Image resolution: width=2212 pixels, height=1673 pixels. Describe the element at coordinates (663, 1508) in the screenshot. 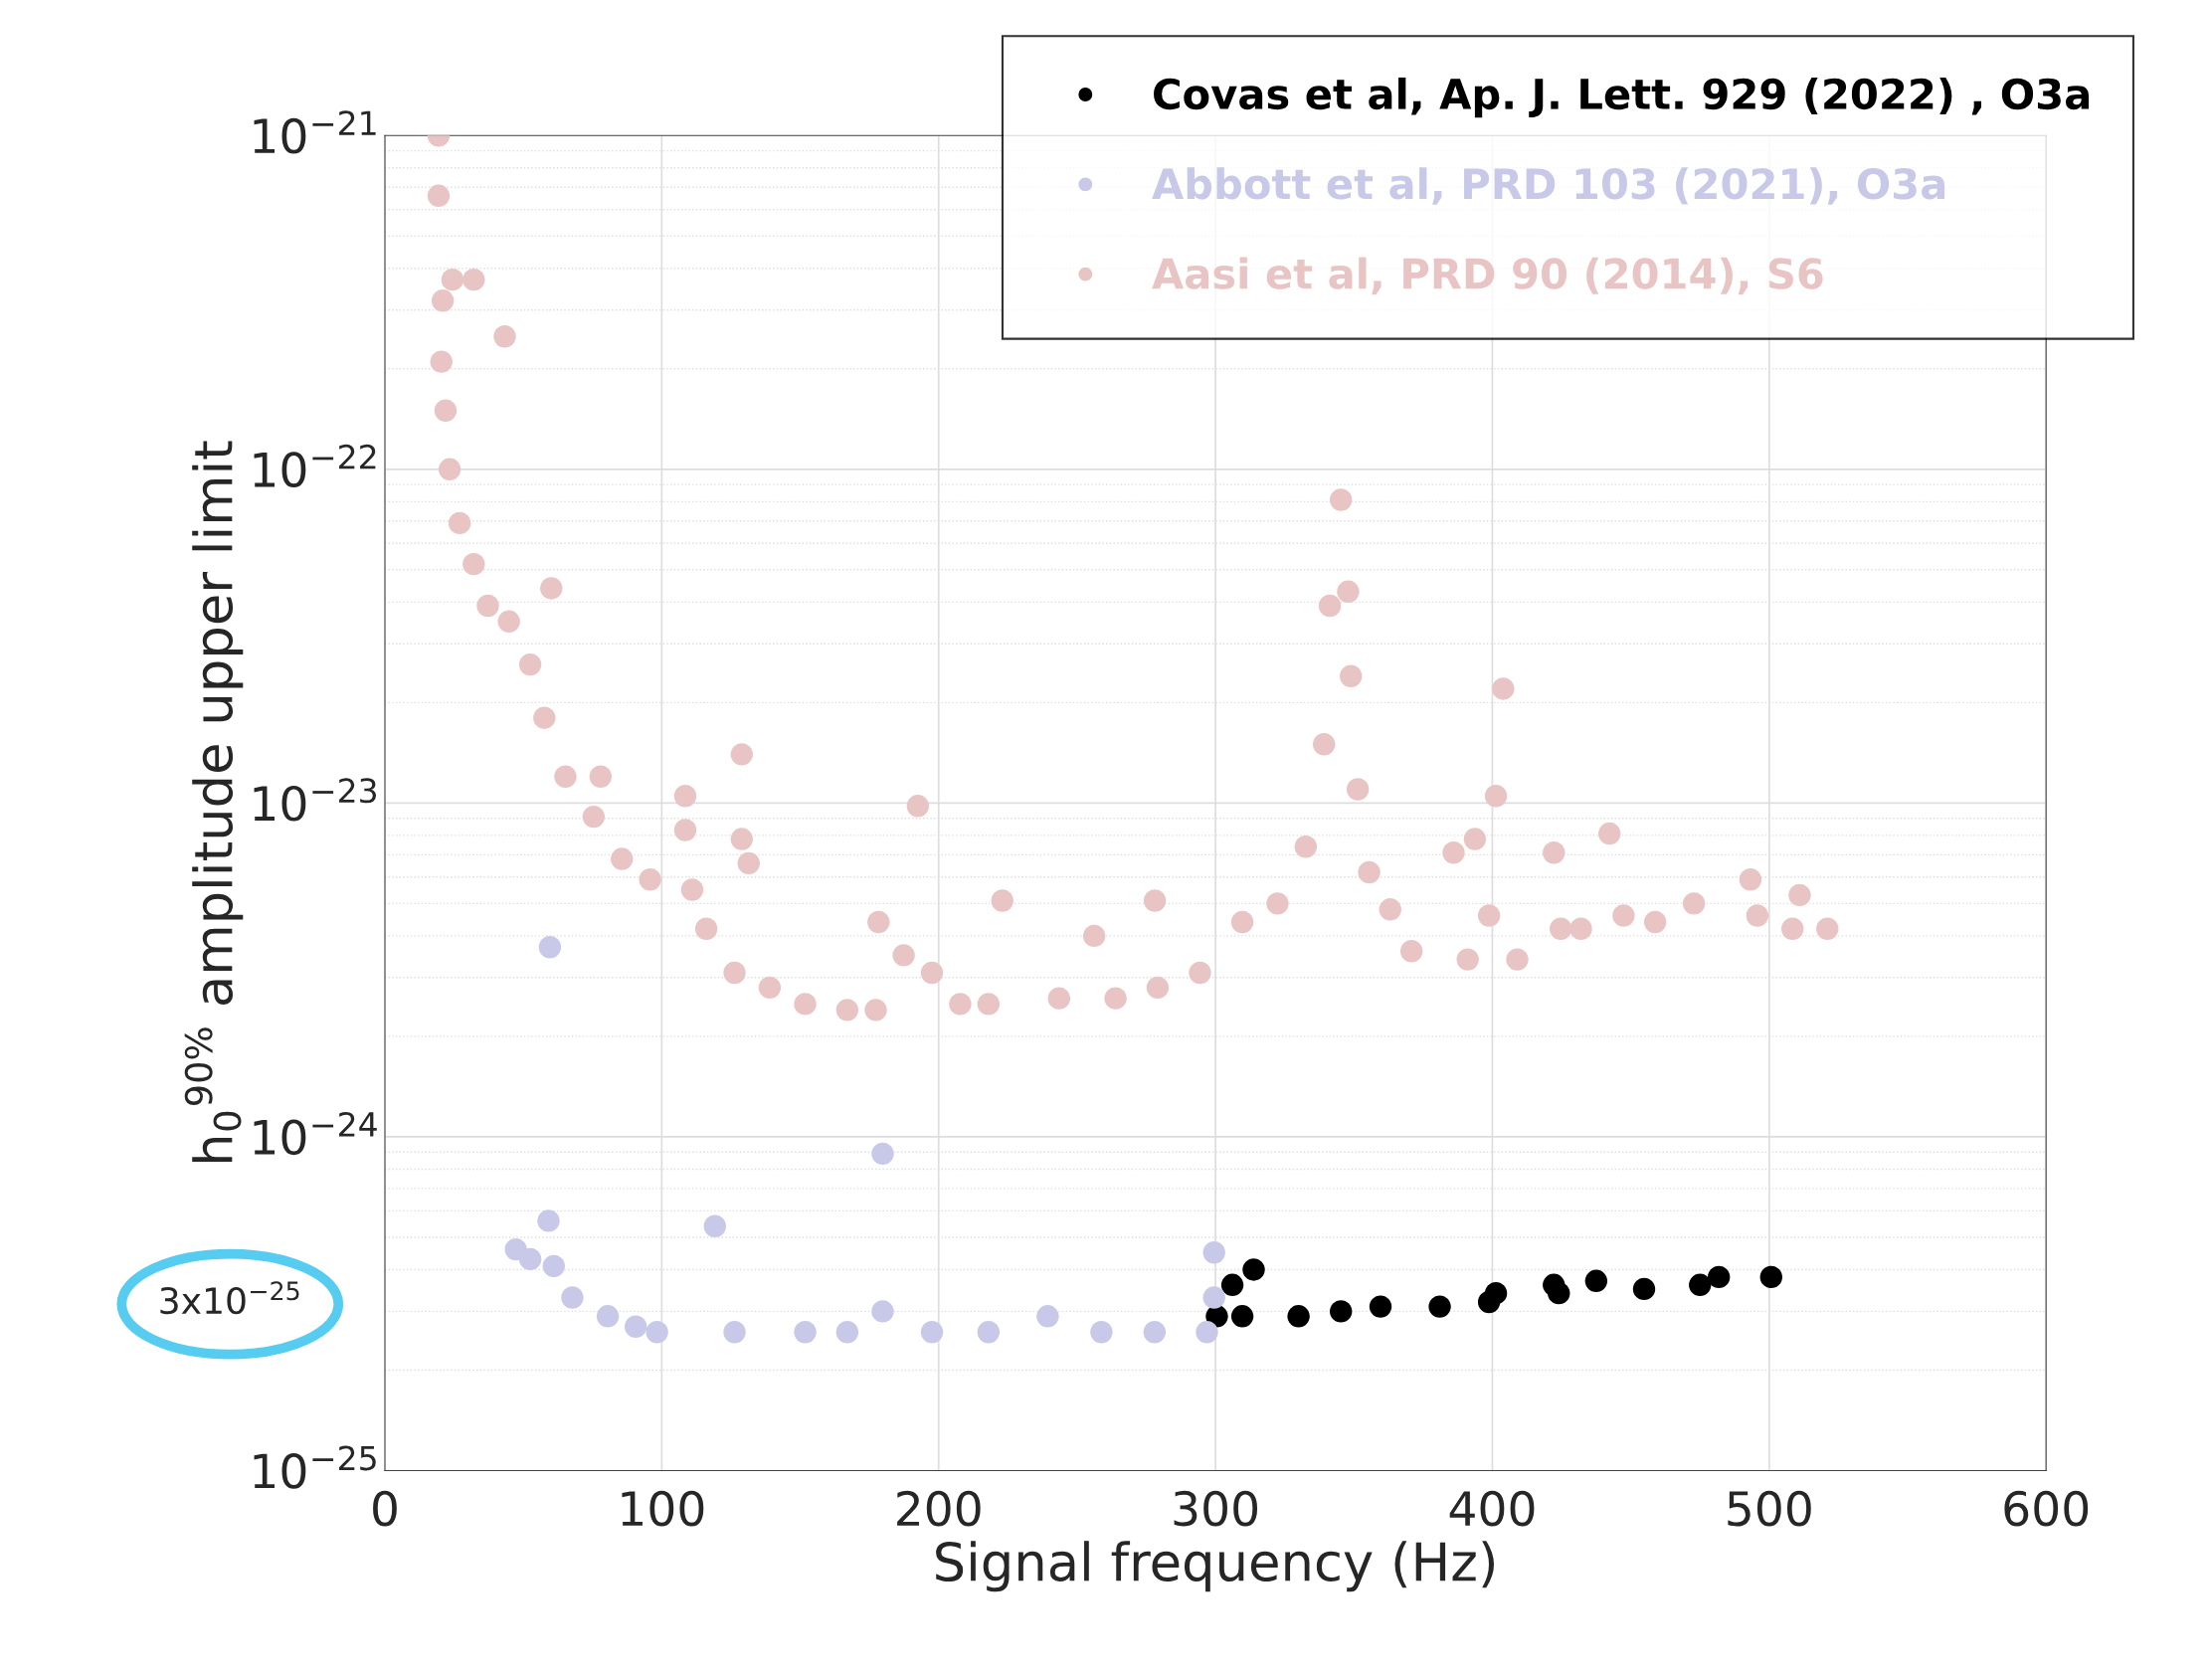

I see `x-tick-label: 100` at that location.